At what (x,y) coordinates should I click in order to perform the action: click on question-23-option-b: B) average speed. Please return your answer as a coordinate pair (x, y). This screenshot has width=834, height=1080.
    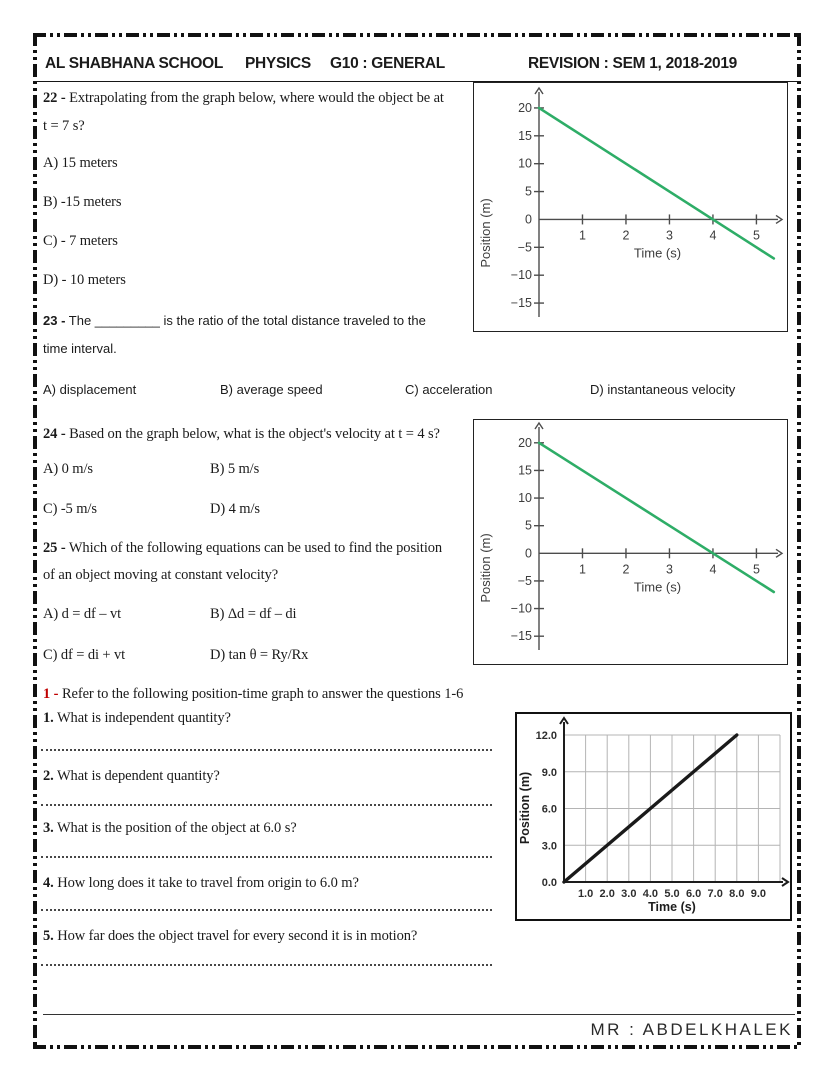
    Looking at the image, I should click on (271, 389).